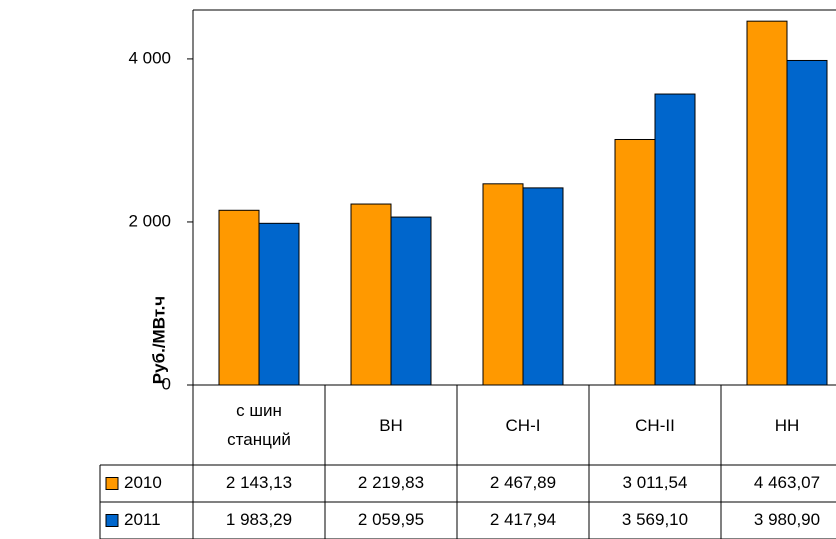 The width and height of the screenshot is (836, 539). I want to click on data-label: 2 219,83, so click(391, 482).